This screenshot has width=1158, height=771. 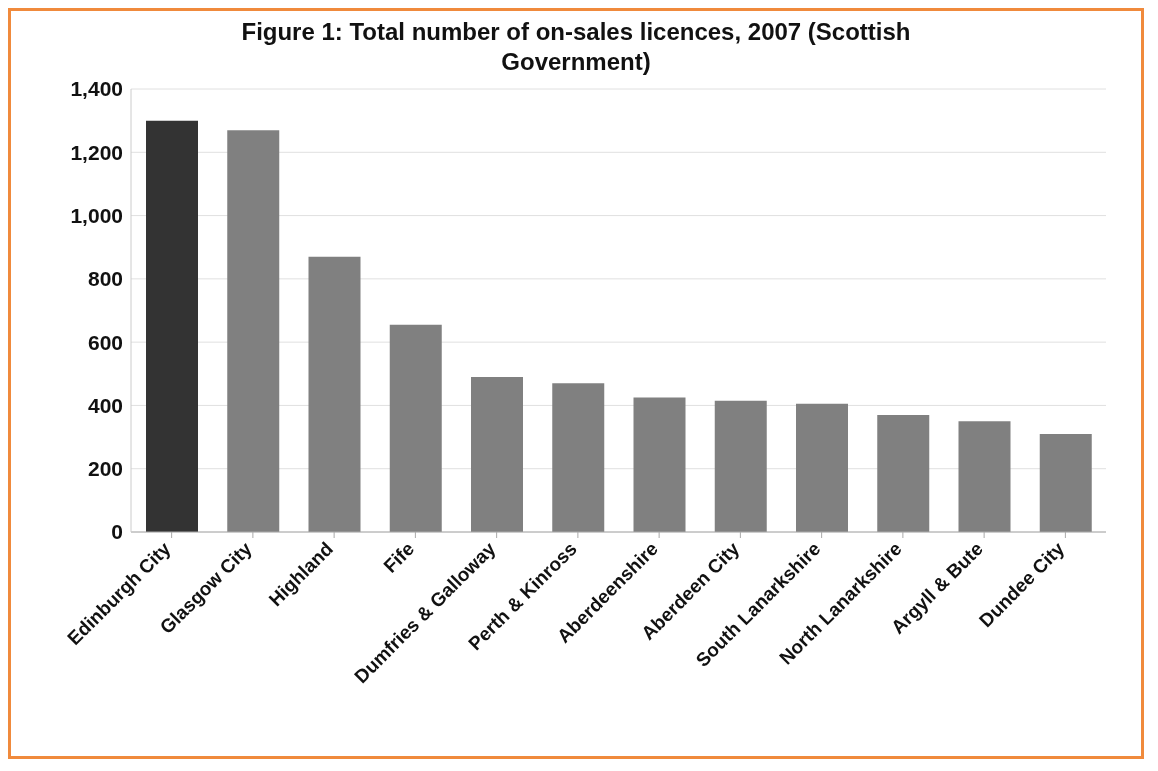 What do you see at coordinates (576, 47) in the screenshot?
I see `chart-title: Figure 1: Total number of on-sales licences, 2007 (Scottish Government)` at bounding box center [576, 47].